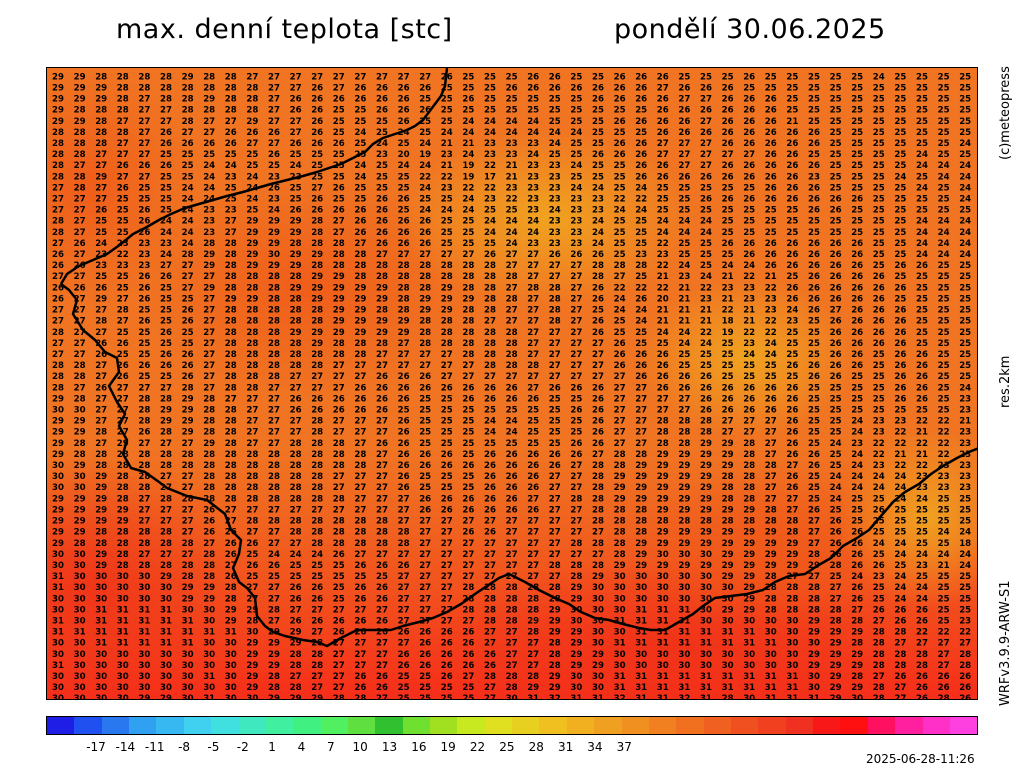 The width and height of the screenshot is (1024, 768). What do you see at coordinates (555, 697) in the screenshot?
I see `temperature-value: 32` at bounding box center [555, 697].